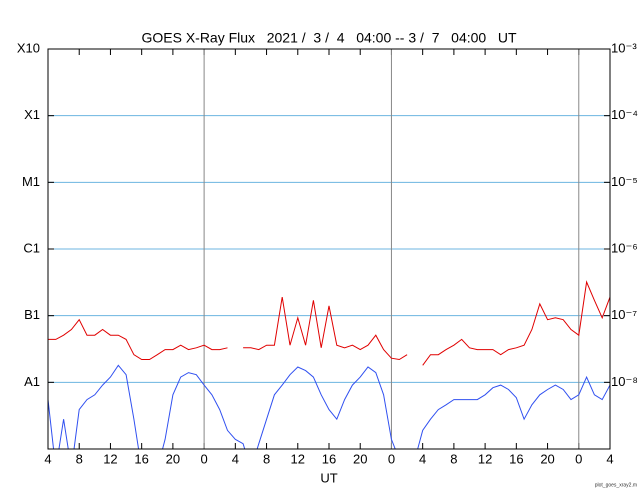  I want to click on y2-tick-label: 10⁻⁵, so click(624, 181).